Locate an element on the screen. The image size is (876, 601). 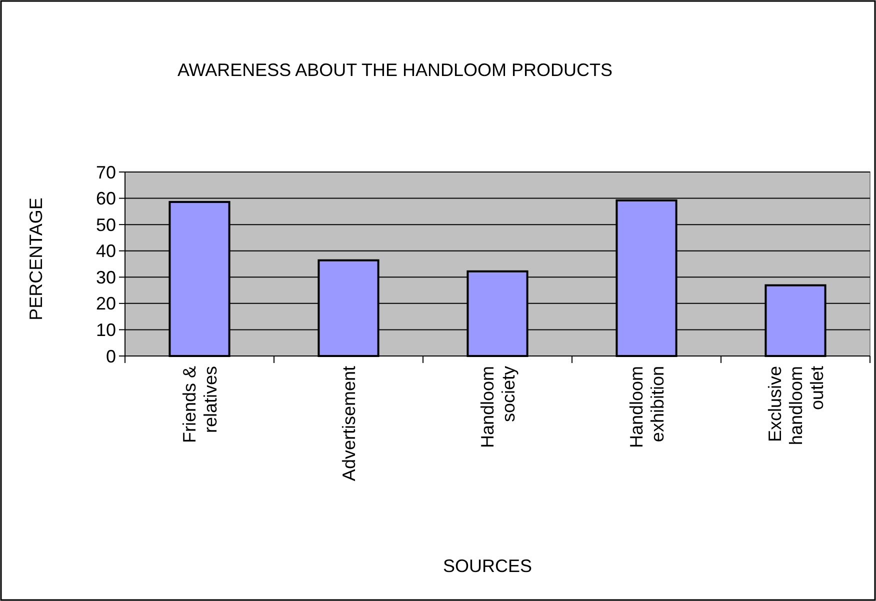
x-axis-title: SOURCES is located at coordinates (487, 566).